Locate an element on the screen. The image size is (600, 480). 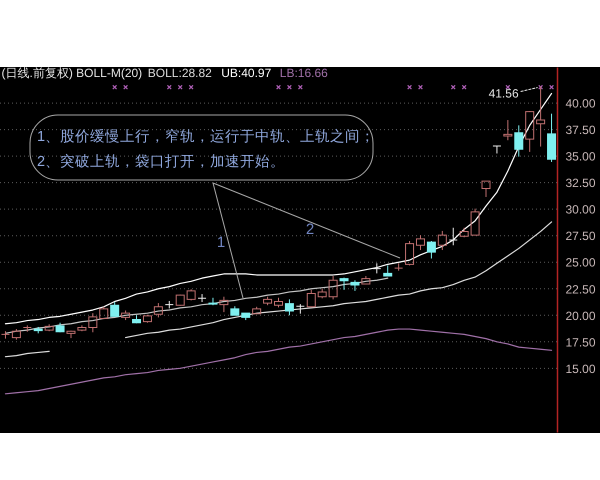
y-tick-label: 37.50 is located at coordinates (581, 130).